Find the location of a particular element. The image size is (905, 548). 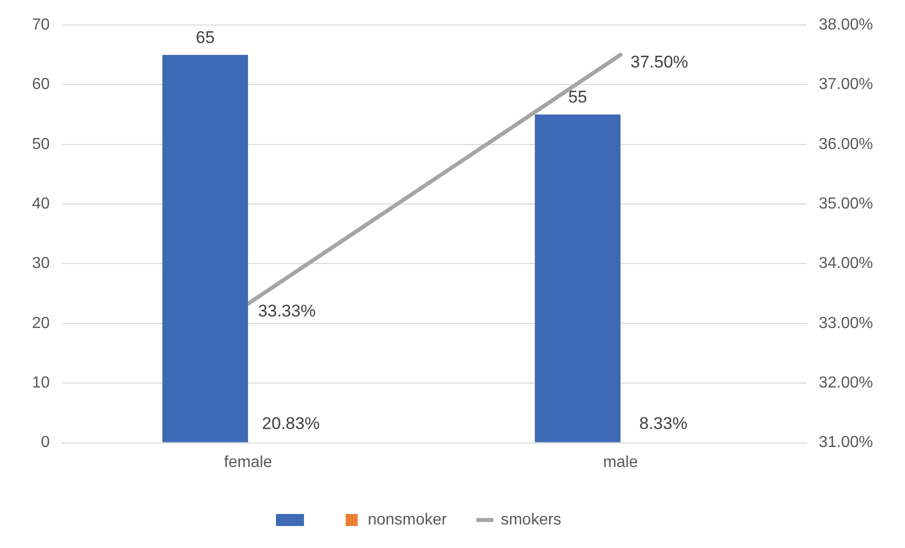

y-tick-label: 70 is located at coordinates (41, 25).